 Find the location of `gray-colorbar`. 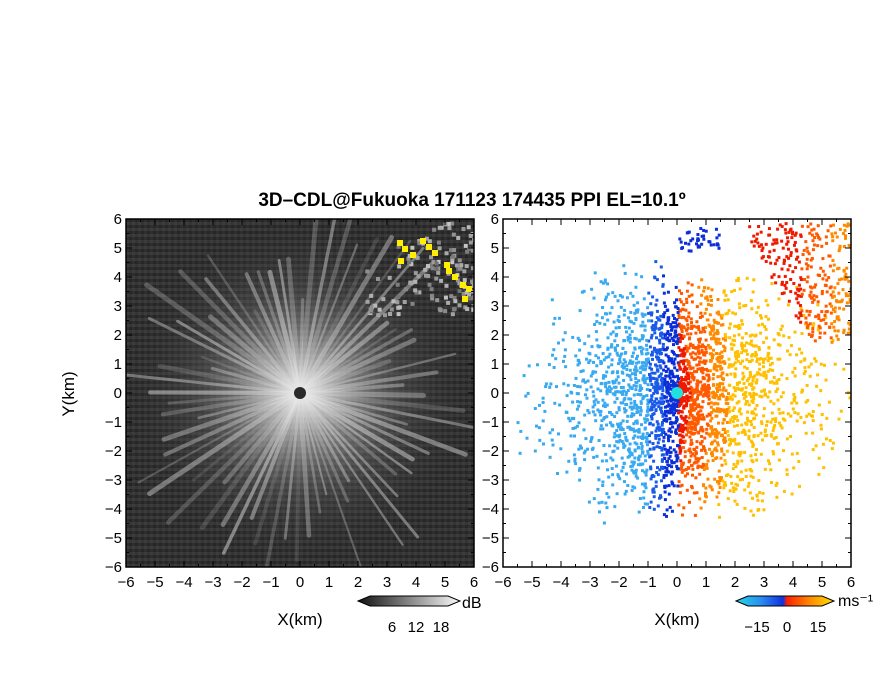

gray-colorbar is located at coordinates (409, 601).